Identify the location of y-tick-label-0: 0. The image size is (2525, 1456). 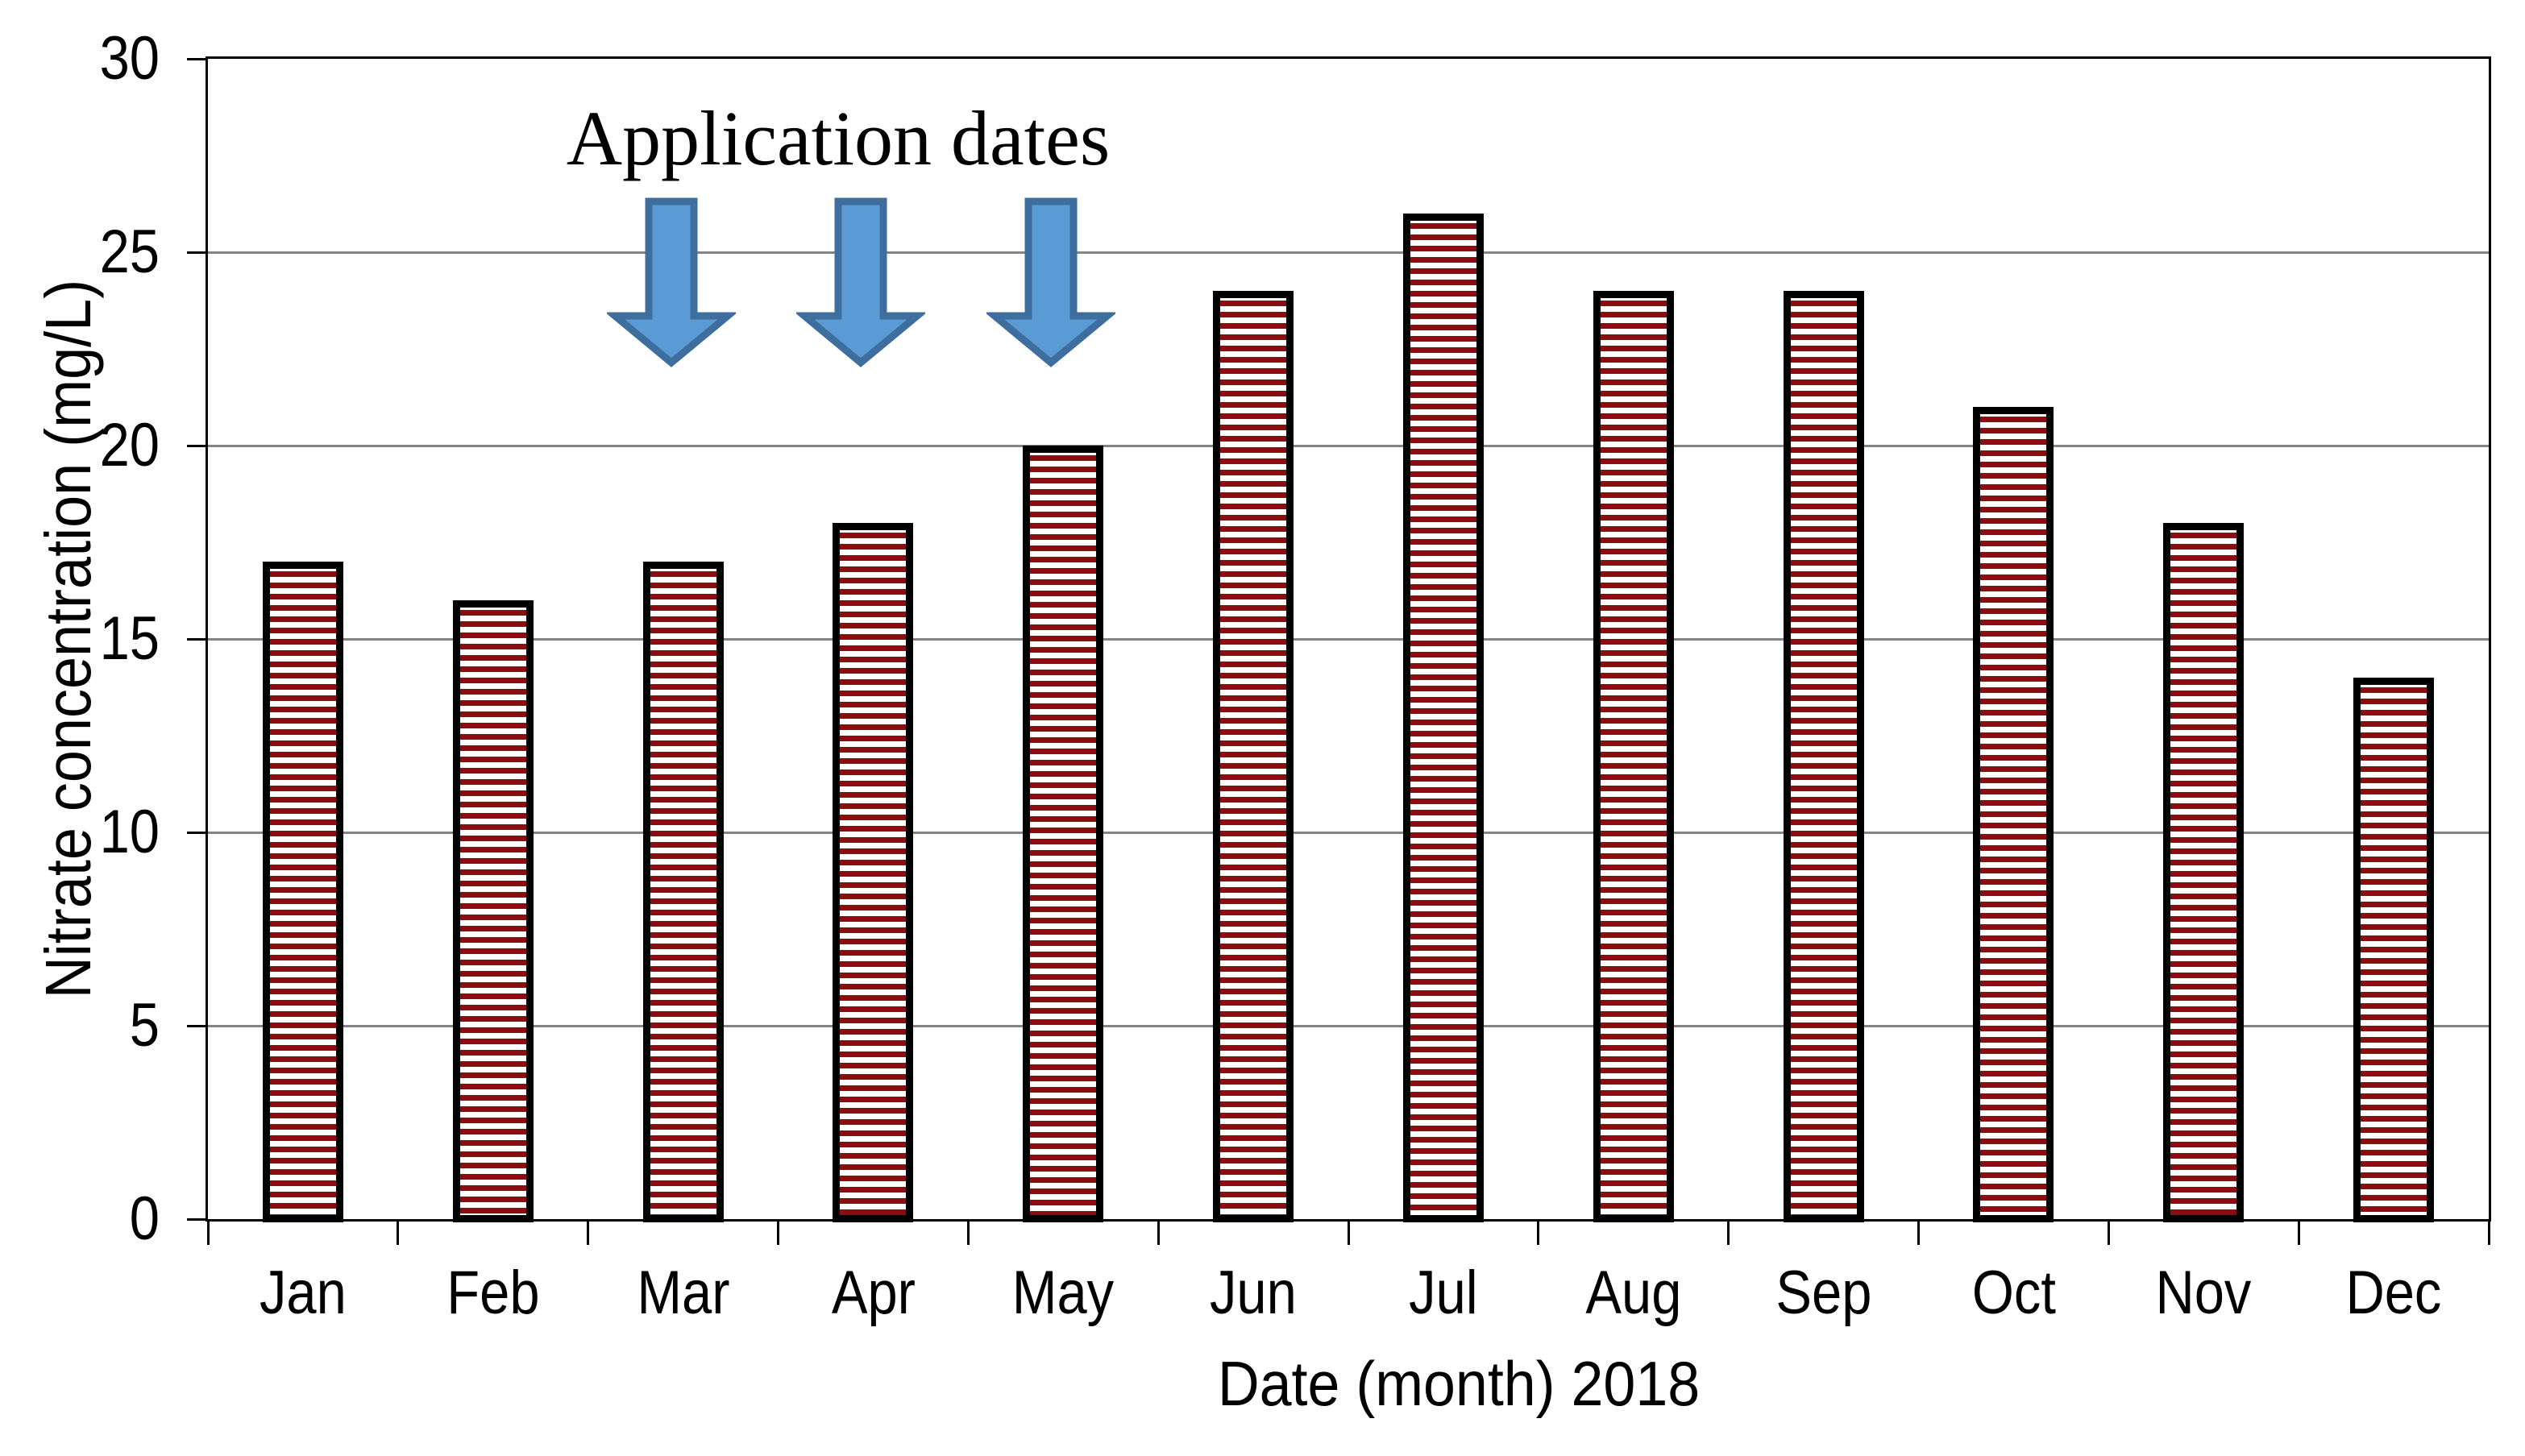
(144, 1218).